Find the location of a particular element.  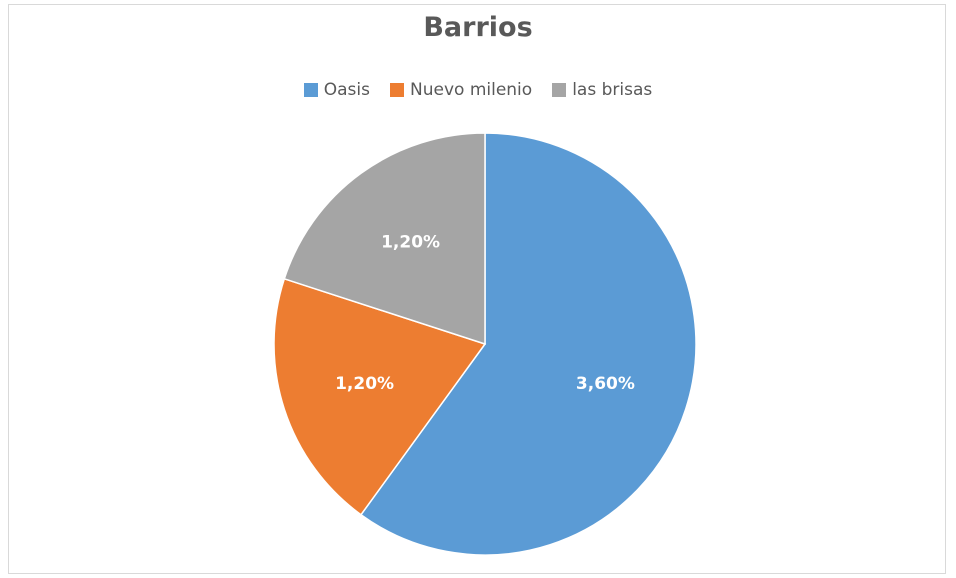

legend-swatch-nuevo-milenio is located at coordinates (397, 90).